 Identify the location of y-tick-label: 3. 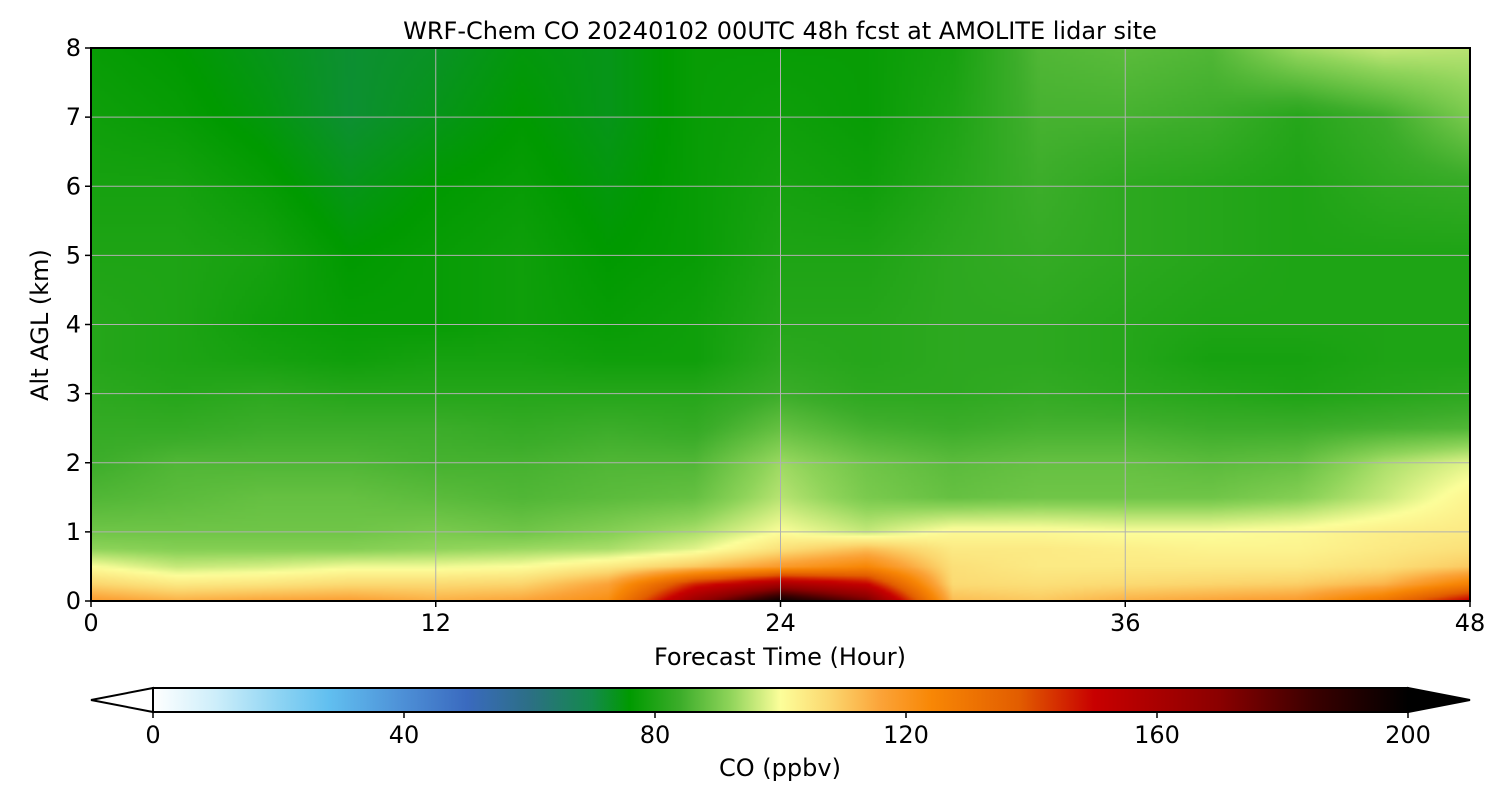
(73, 394).